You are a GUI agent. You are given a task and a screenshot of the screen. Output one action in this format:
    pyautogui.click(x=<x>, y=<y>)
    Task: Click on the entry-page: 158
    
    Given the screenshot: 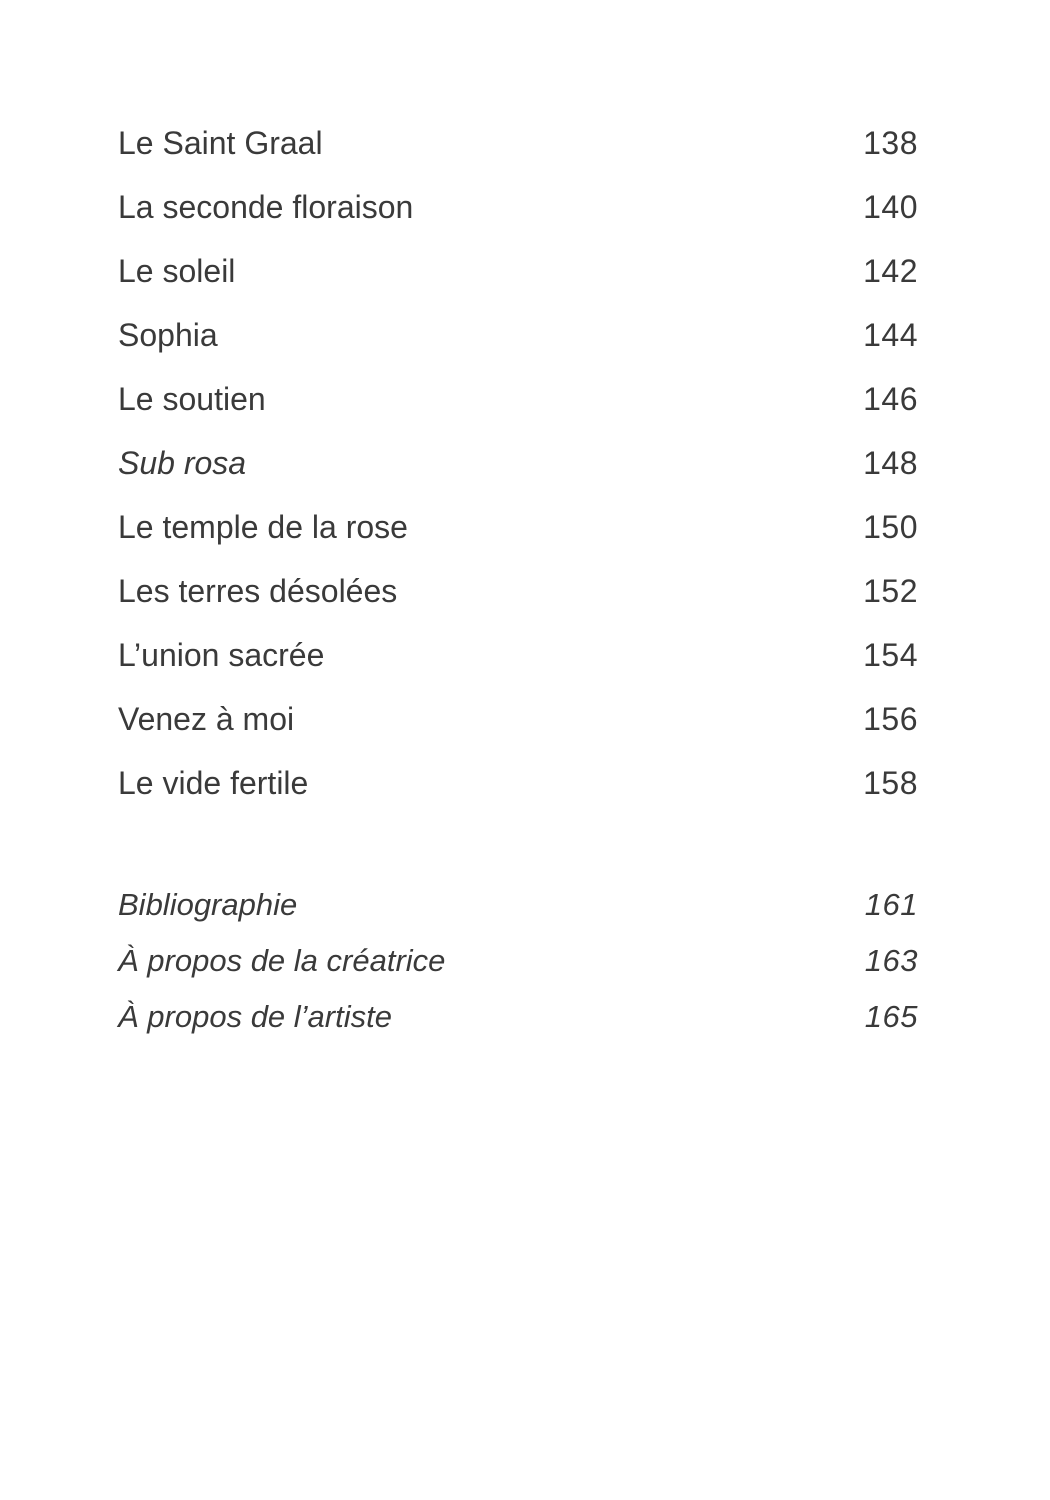 What is the action you would take?
    pyautogui.click(x=890, y=782)
    